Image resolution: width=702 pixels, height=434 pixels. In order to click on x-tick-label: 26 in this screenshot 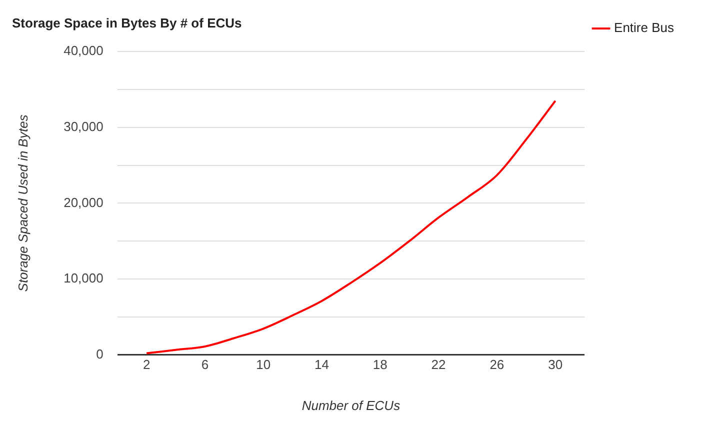, I will do `click(497, 364)`.